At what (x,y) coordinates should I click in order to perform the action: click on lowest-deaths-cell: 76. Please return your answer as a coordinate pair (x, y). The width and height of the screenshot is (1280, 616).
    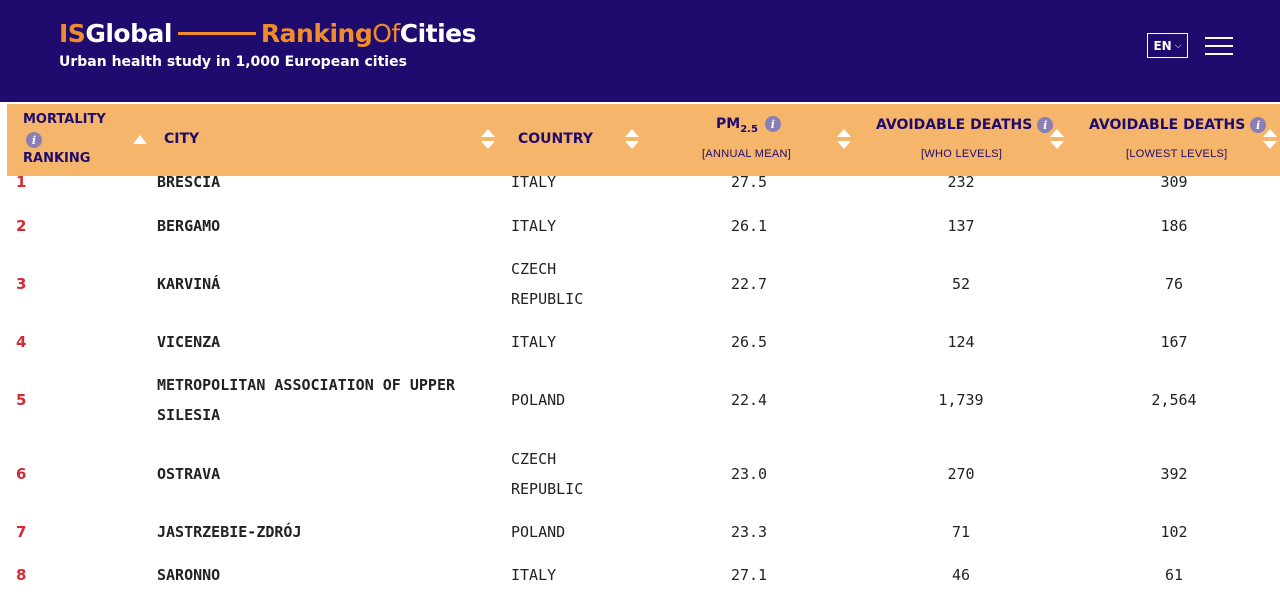
    Looking at the image, I should click on (1174, 284).